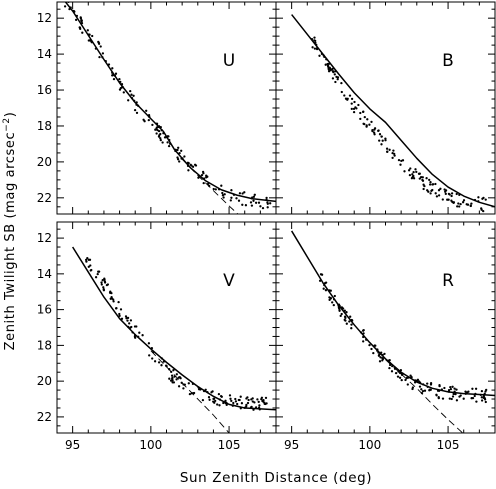 This screenshot has height=489, width=496. What do you see at coordinates (44, 274) in the screenshot?
I see `y-tick-label: 14` at bounding box center [44, 274].